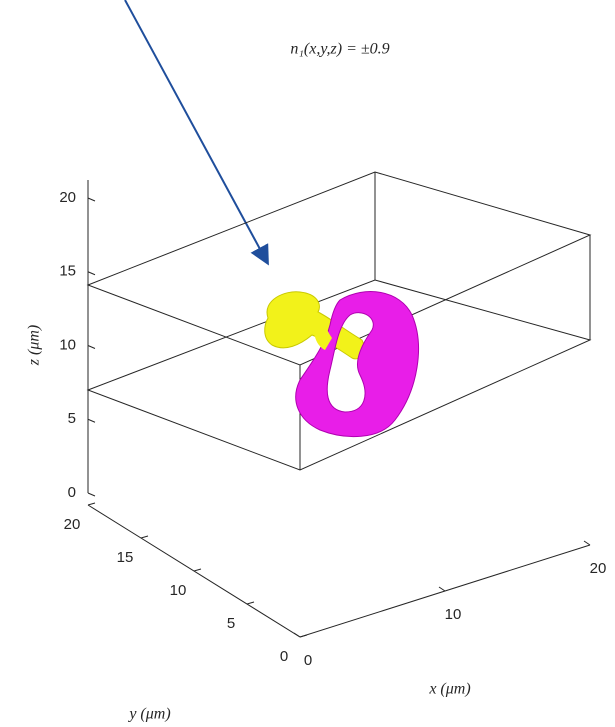 Image resolution: width=615 pixels, height=727 pixels. What do you see at coordinates (34, 345) in the screenshot?
I see `z-axis-label: z (μm)` at bounding box center [34, 345].